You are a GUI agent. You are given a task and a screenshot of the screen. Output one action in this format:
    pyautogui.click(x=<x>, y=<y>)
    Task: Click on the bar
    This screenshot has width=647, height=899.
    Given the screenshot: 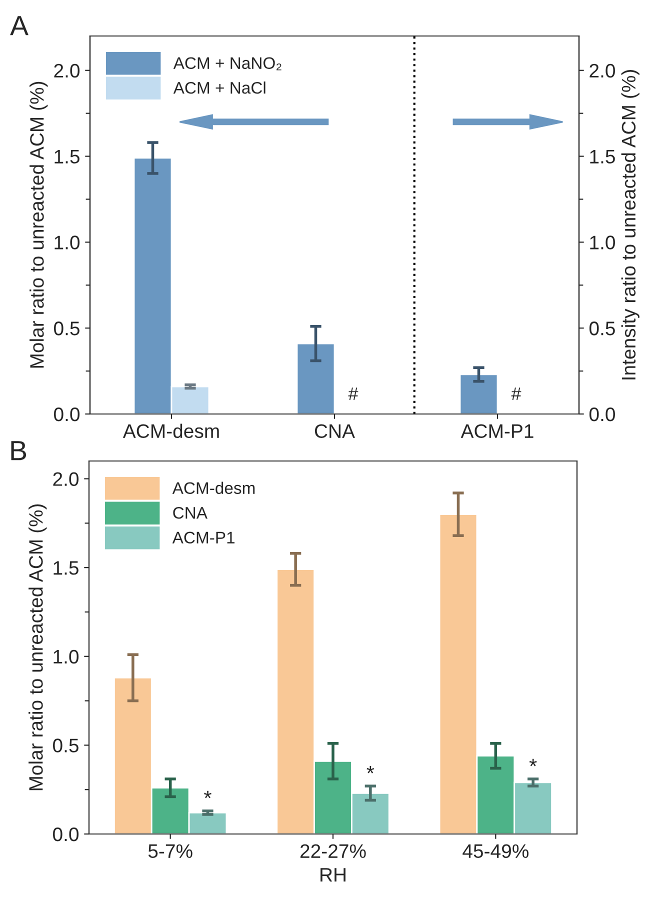 What is the action you would take?
    pyautogui.click(x=316, y=378)
    